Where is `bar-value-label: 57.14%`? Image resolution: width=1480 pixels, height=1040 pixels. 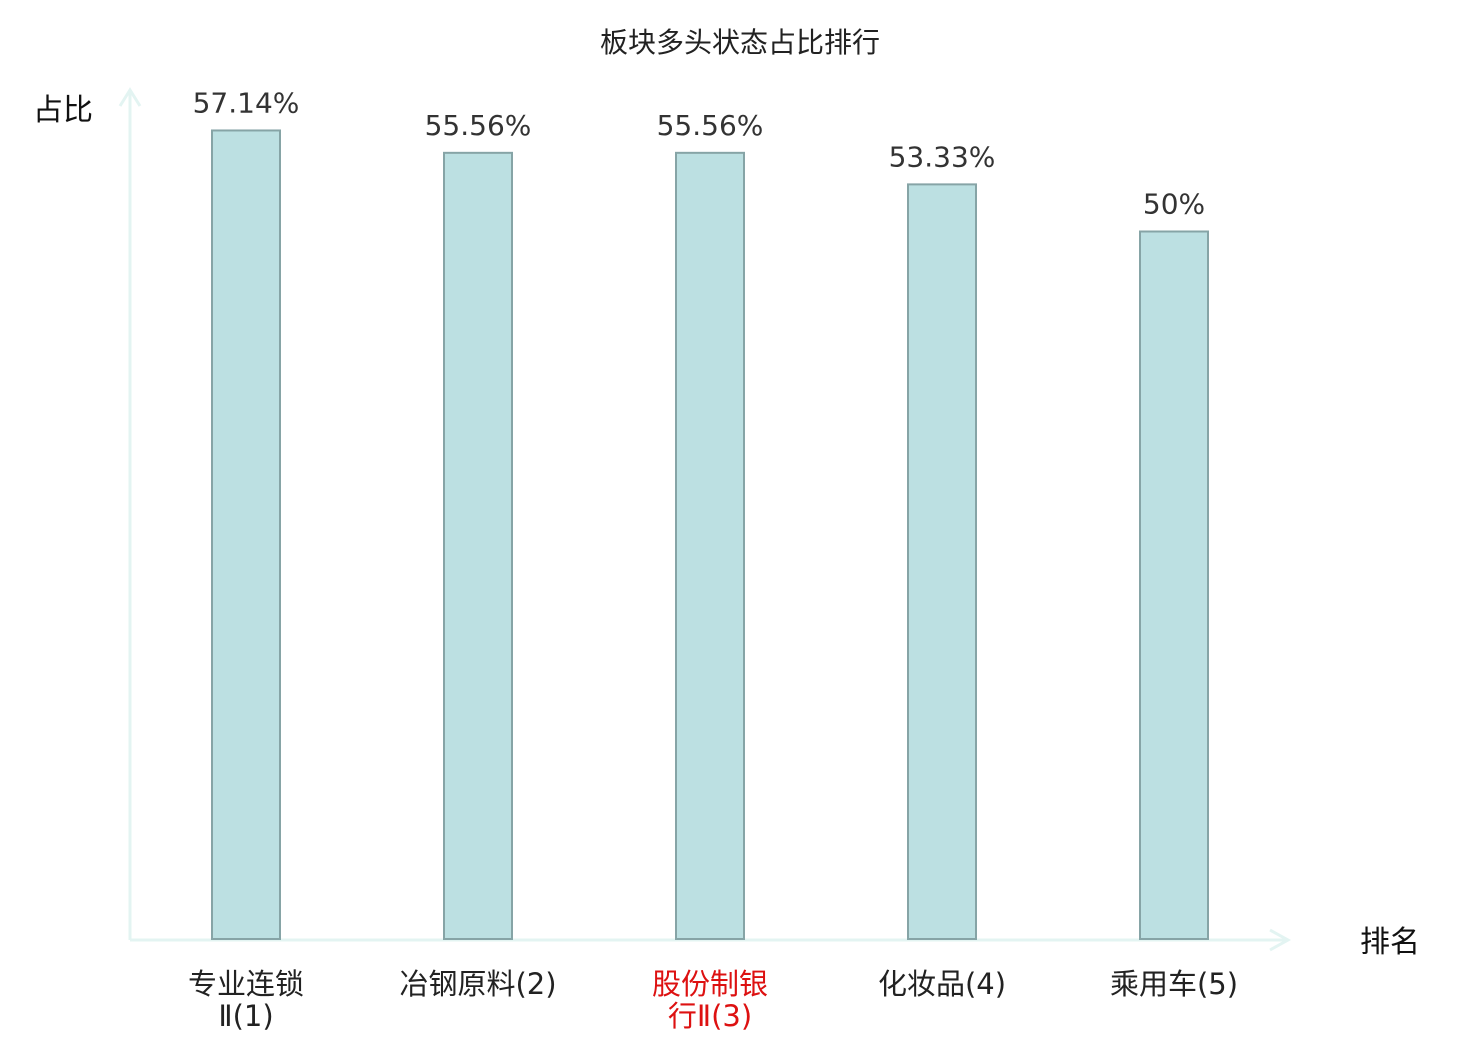 bar-value-label: 57.14% is located at coordinates (246, 102).